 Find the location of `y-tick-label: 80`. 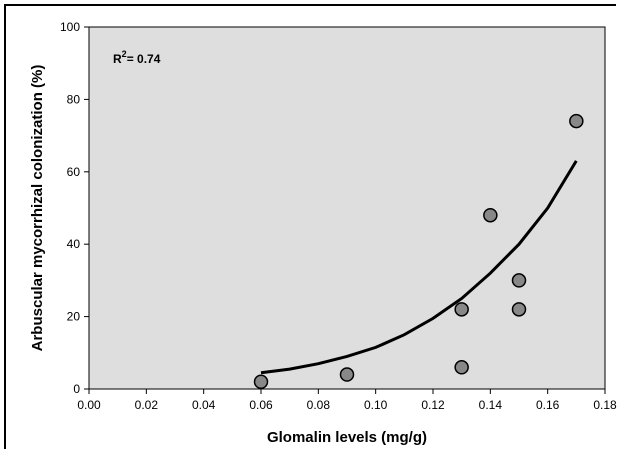

y-tick-label: 80 is located at coordinates (74, 99).